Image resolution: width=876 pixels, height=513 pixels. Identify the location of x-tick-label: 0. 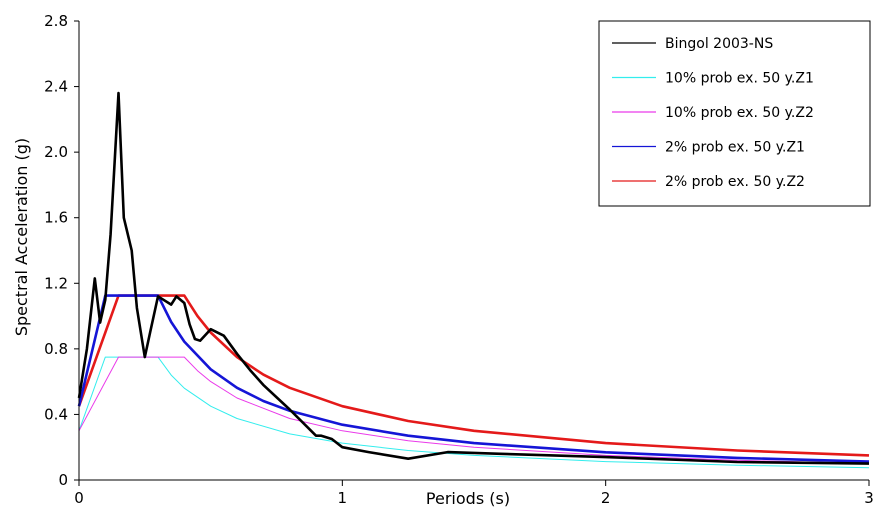
(79, 498).